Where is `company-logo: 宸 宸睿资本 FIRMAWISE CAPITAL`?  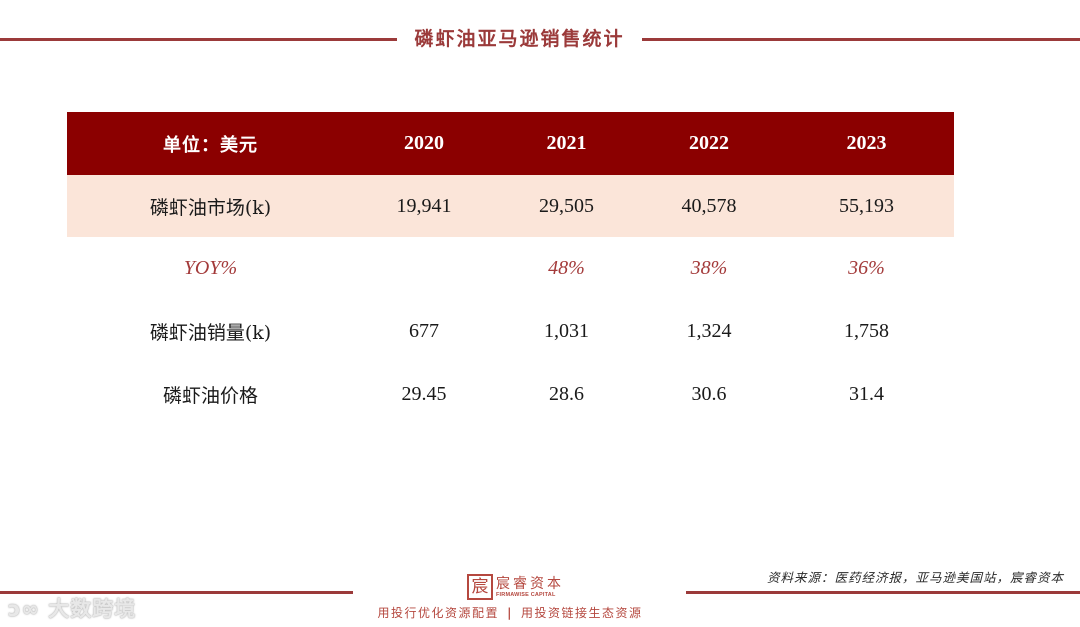
company-logo: 宸 宸睿资本 FIRMAWISE CAPITAL is located at coordinates (515, 587).